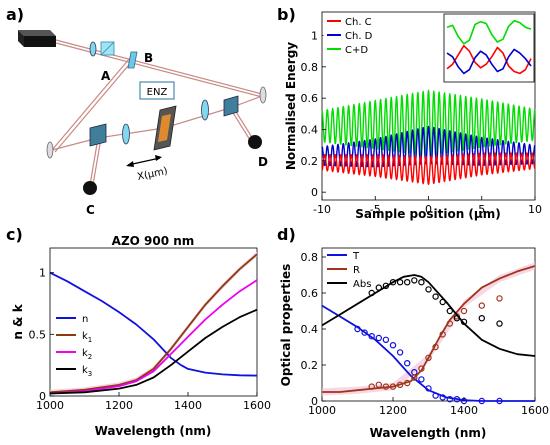  What do you see at coordinates (481, 209) in the screenshot?
I see `x-tick-label: 5` at bounding box center [481, 209].